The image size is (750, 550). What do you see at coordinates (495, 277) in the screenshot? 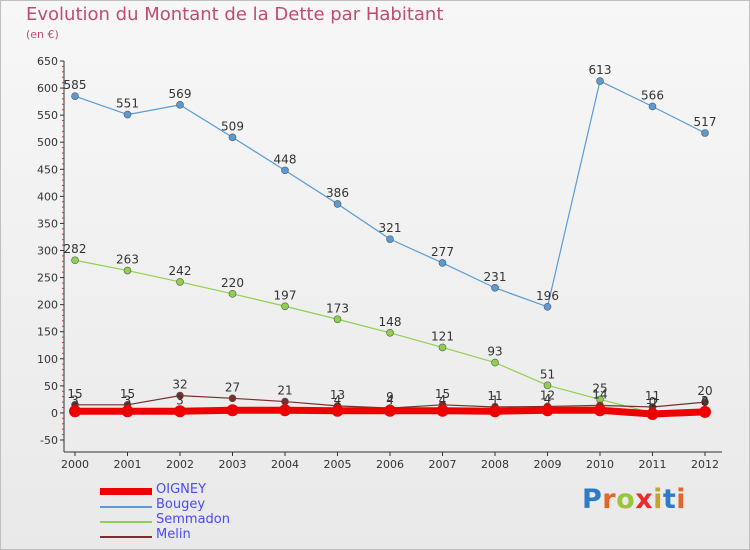
I see `data-label-bougey: 231` at bounding box center [495, 277].